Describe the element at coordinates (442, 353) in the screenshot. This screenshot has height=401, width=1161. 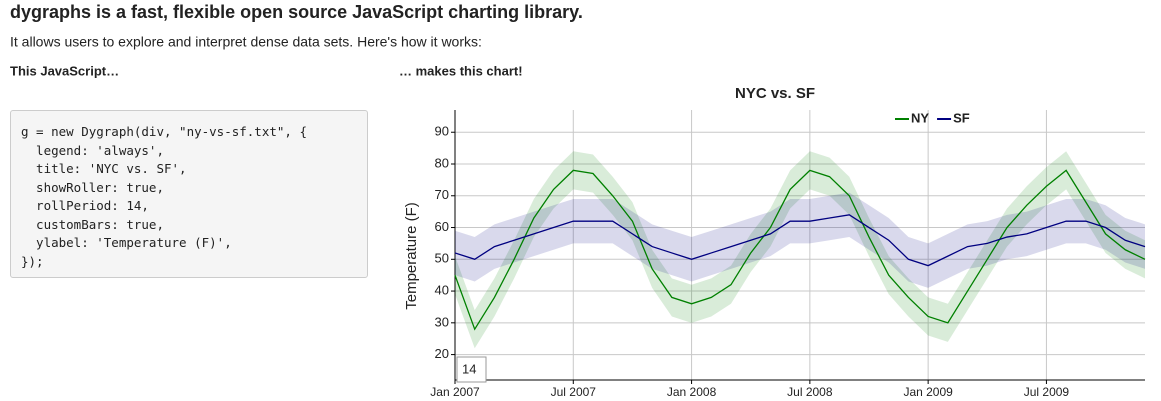
I see `y-tick-label: 20` at that location.